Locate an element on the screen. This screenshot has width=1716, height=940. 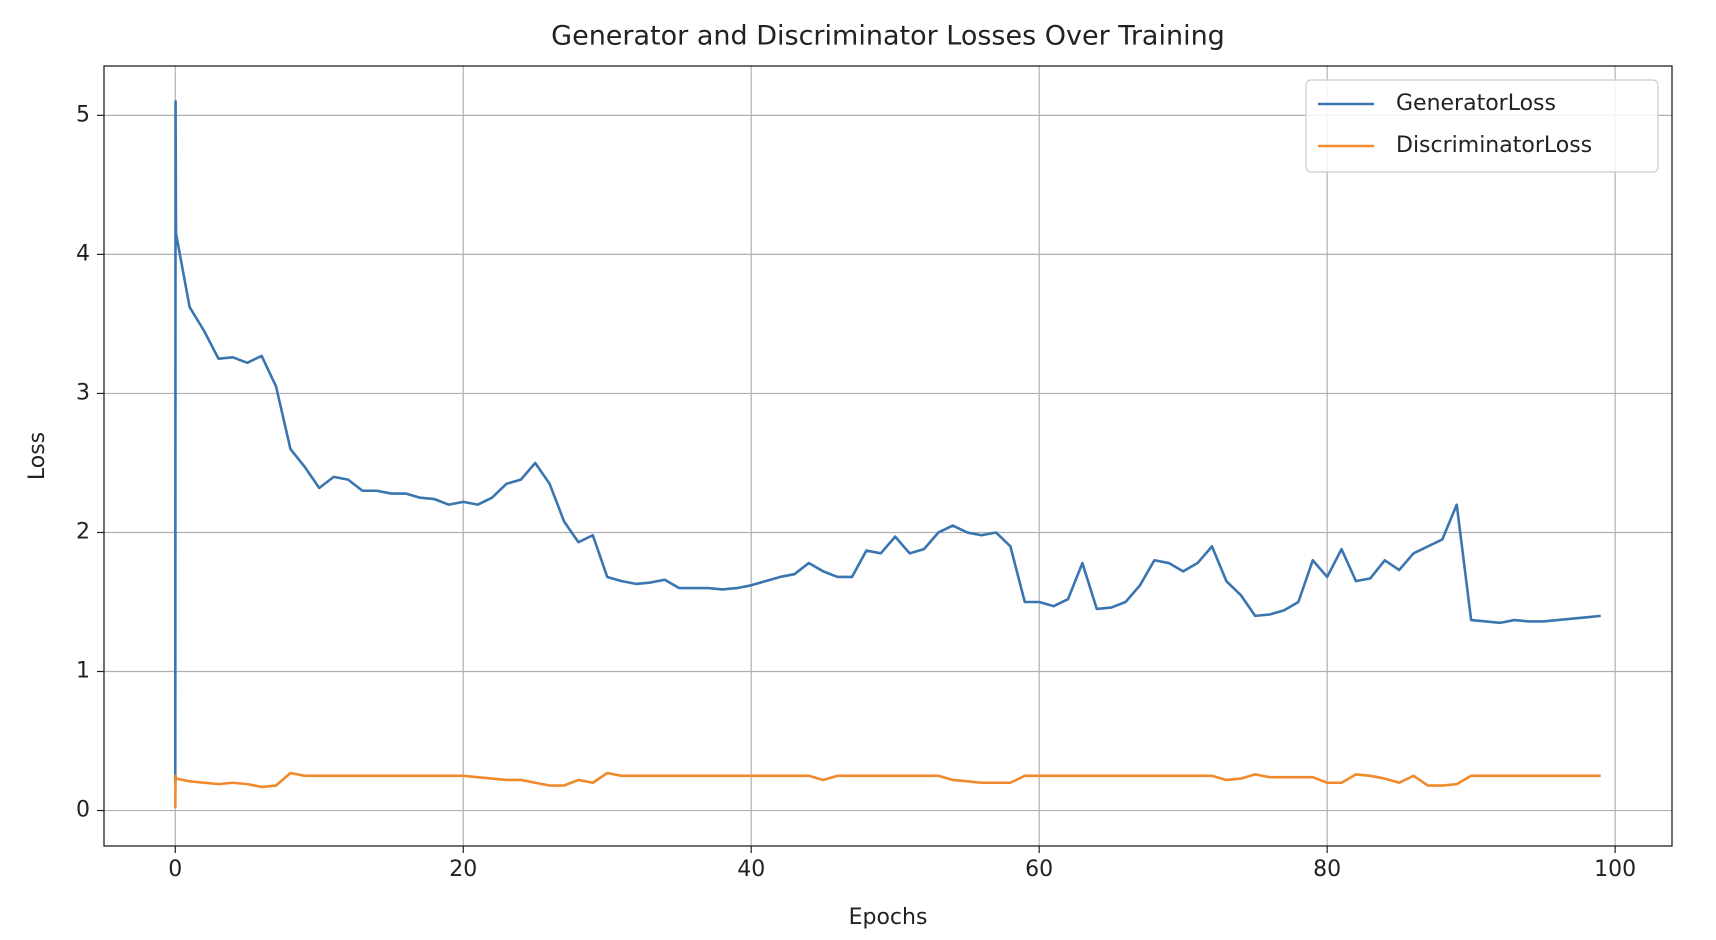
y-tick-label: 1 is located at coordinates (83, 671).